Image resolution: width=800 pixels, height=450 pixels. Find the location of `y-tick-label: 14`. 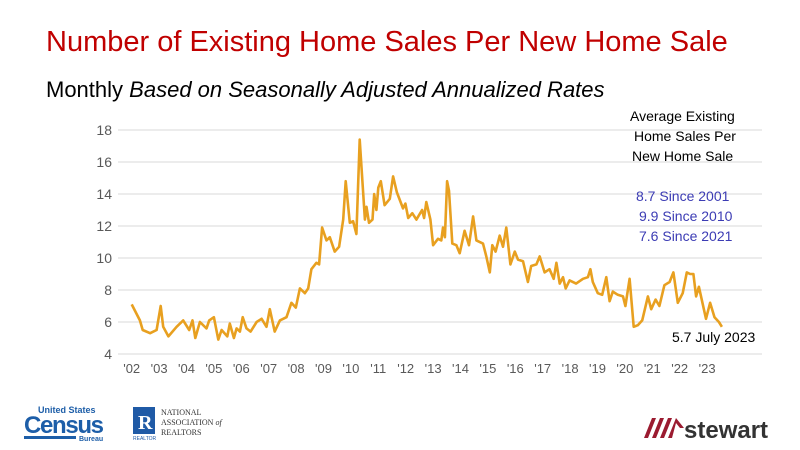

y-tick-label: 14 is located at coordinates (104, 194).